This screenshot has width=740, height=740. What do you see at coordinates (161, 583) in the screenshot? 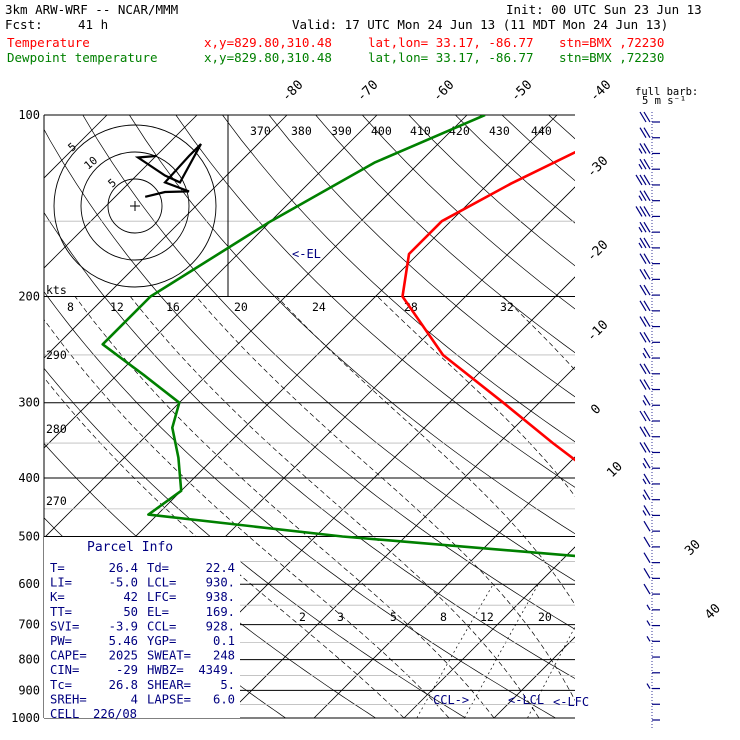
I see `parcel-key: LCL=` at bounding box center [161, 583].